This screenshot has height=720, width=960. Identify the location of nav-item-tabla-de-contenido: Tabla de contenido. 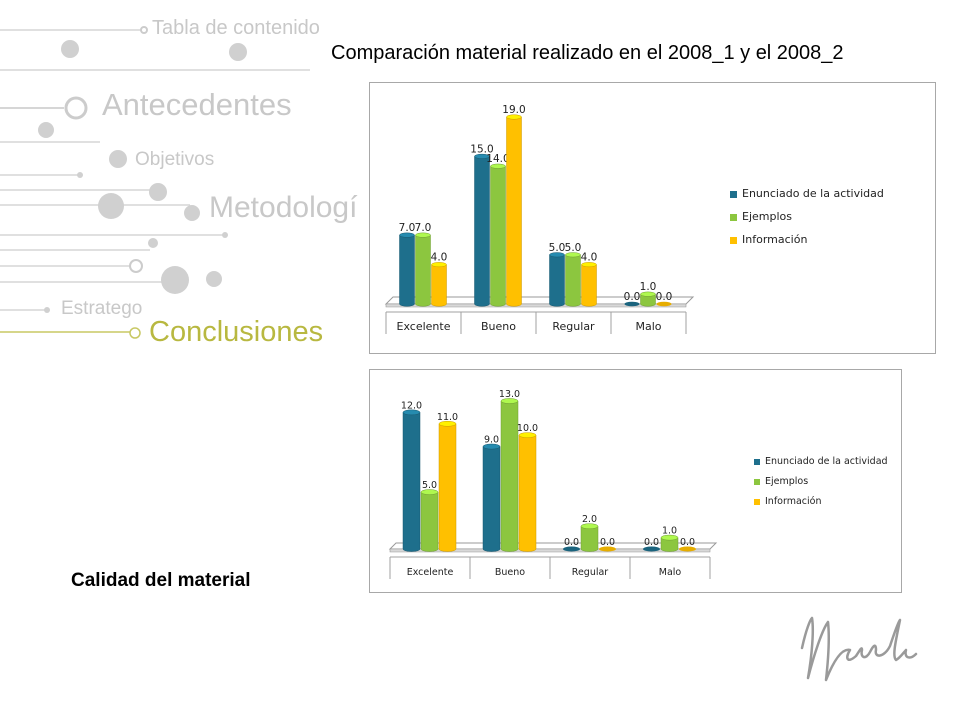
(236, 28).